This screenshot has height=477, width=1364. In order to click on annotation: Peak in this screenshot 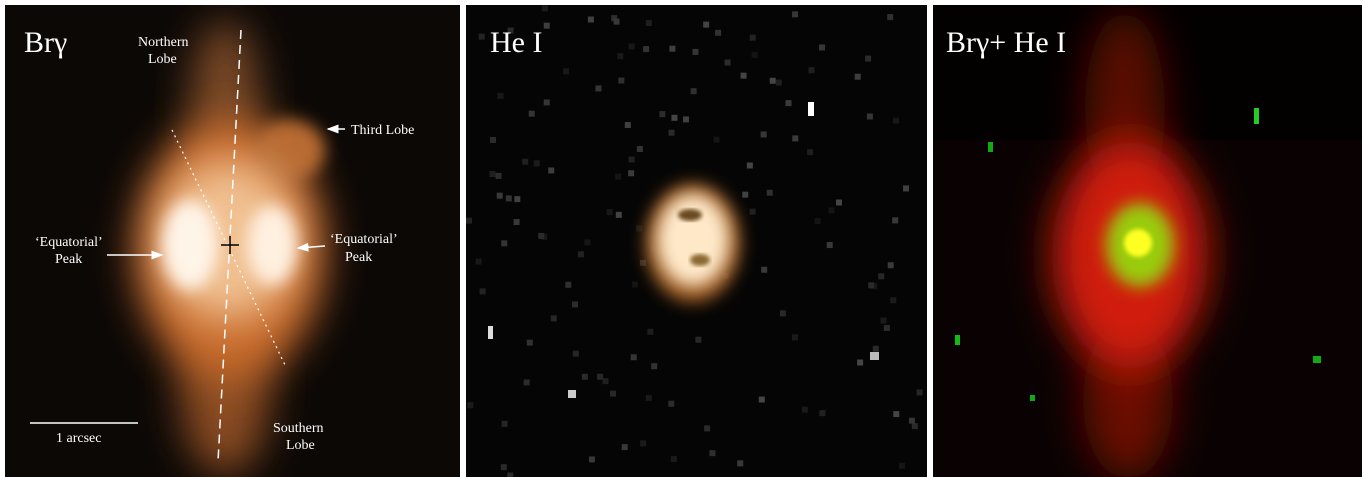, I will do `click(358, 257)`.